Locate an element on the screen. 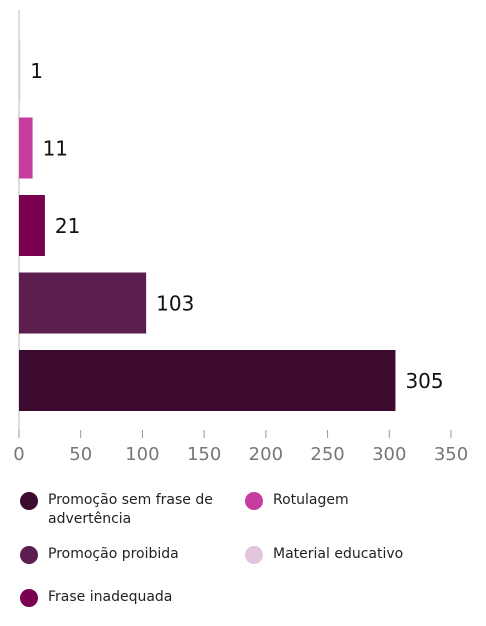  value-label: 21 is located at coordinates (67, 226).